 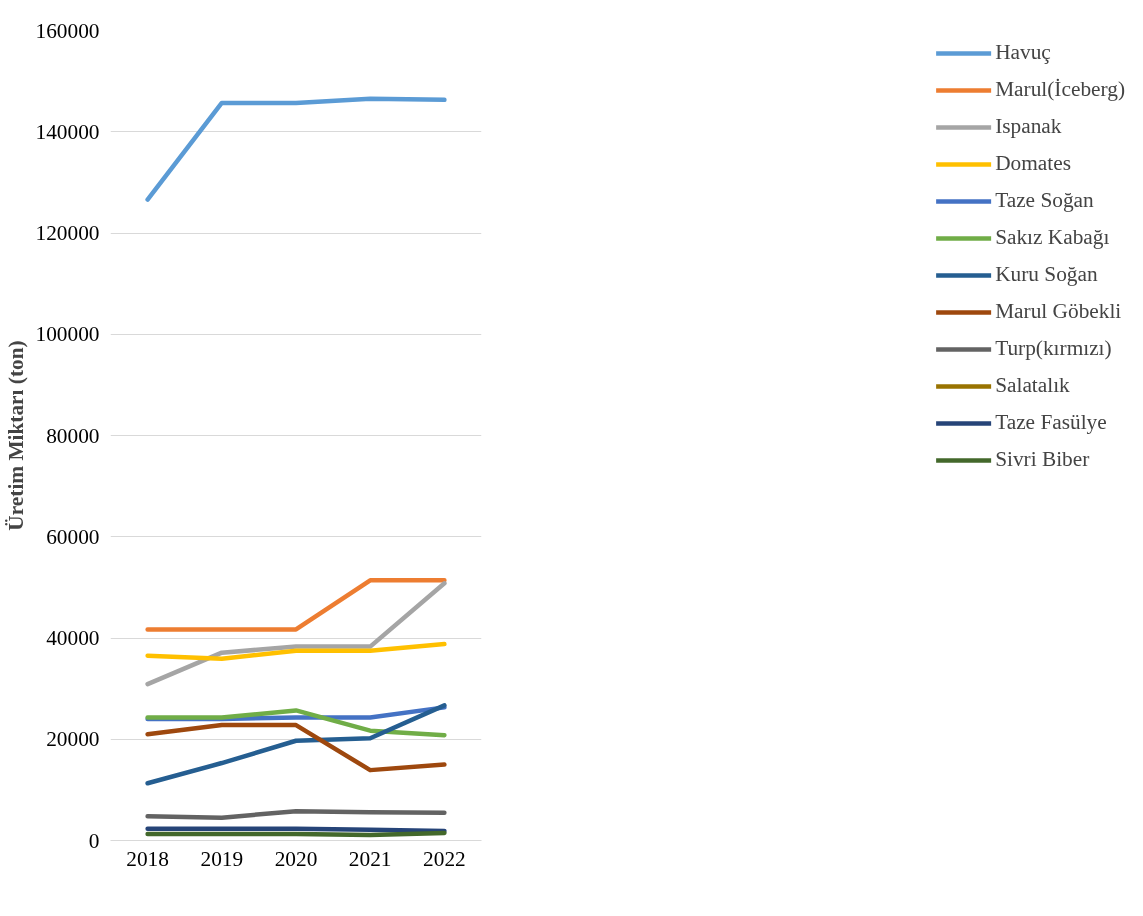 I want to click on x-tick-label: 2020, so click(x=296, y=858).